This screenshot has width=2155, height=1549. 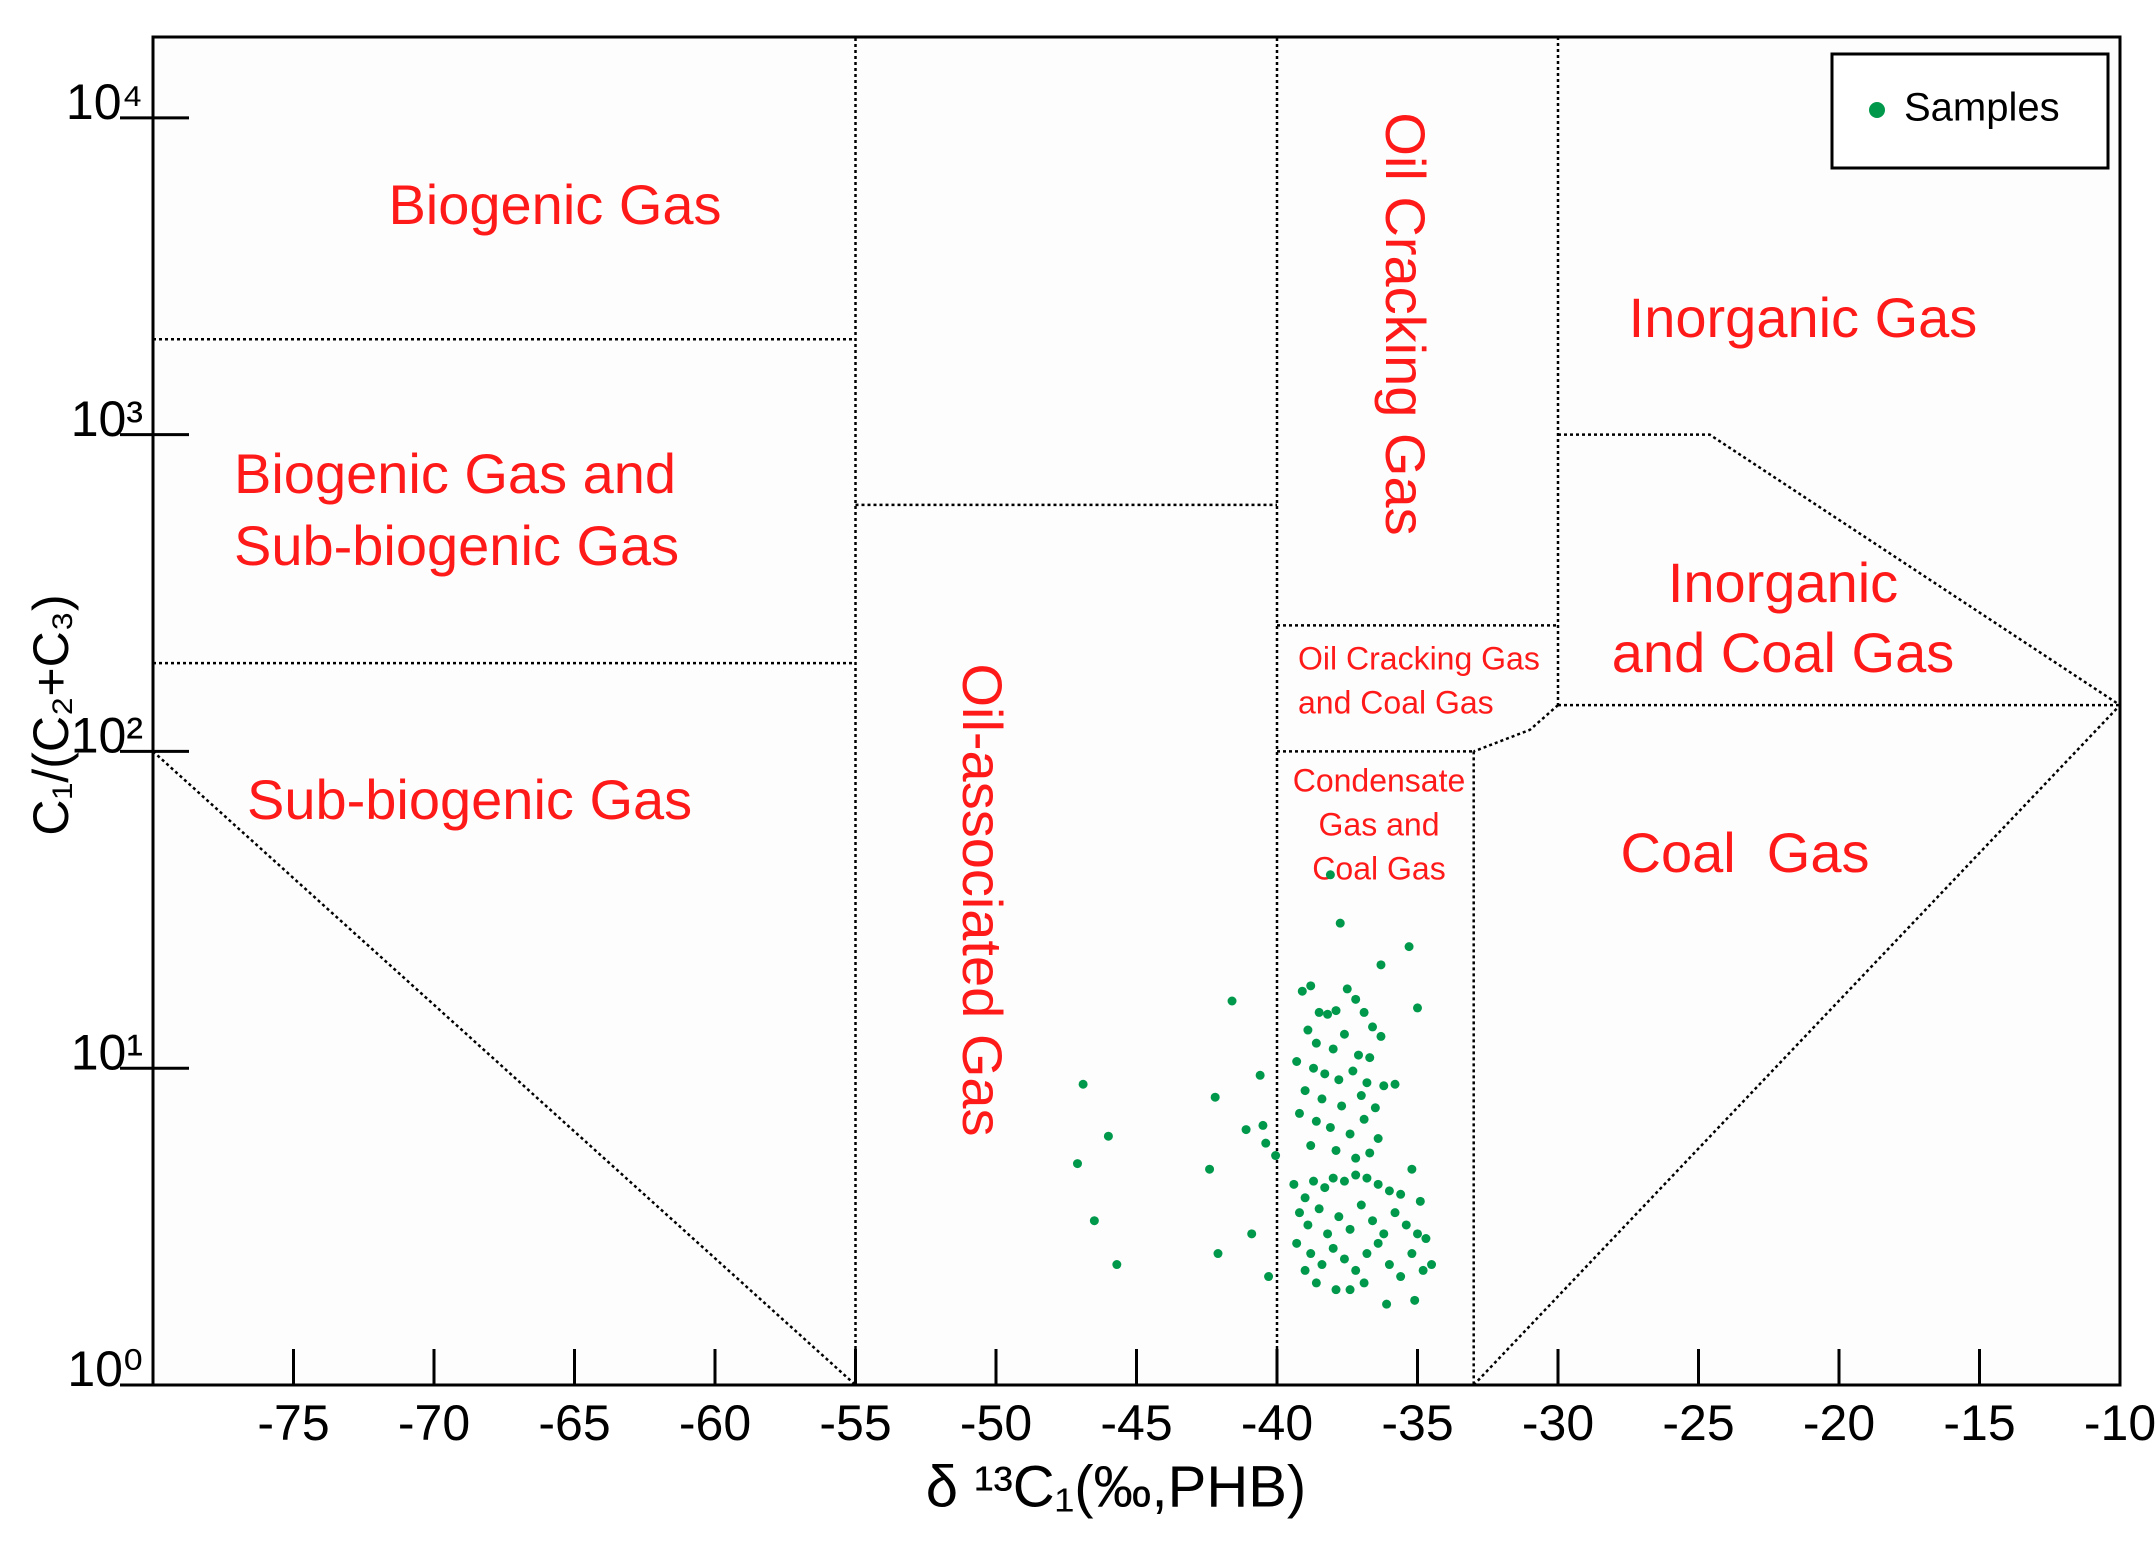 I want to click on y-axis-label: C₁/(C₂+C₃), so click(x=51, y=714).